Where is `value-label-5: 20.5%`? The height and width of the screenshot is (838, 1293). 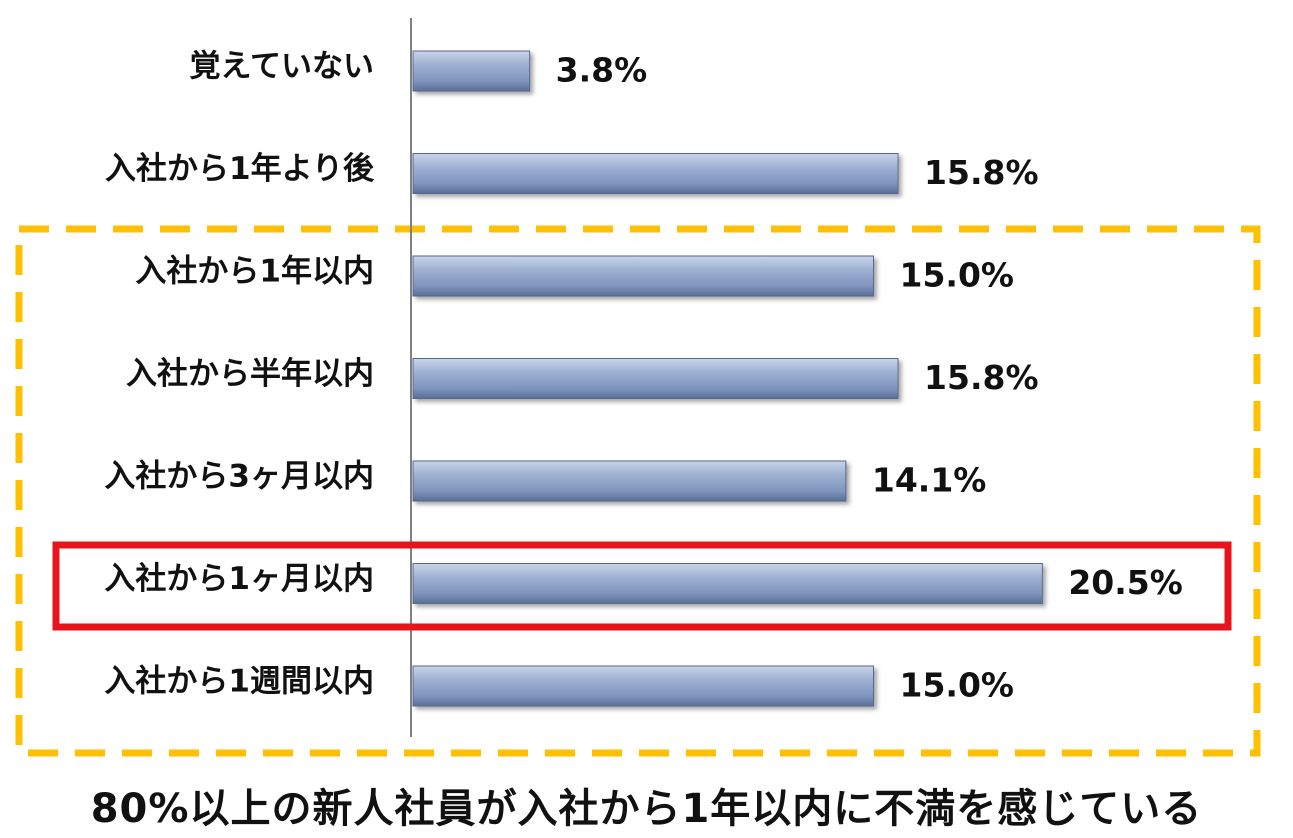
value-label-5: 20.5% is located at coordinates (1125, 582).